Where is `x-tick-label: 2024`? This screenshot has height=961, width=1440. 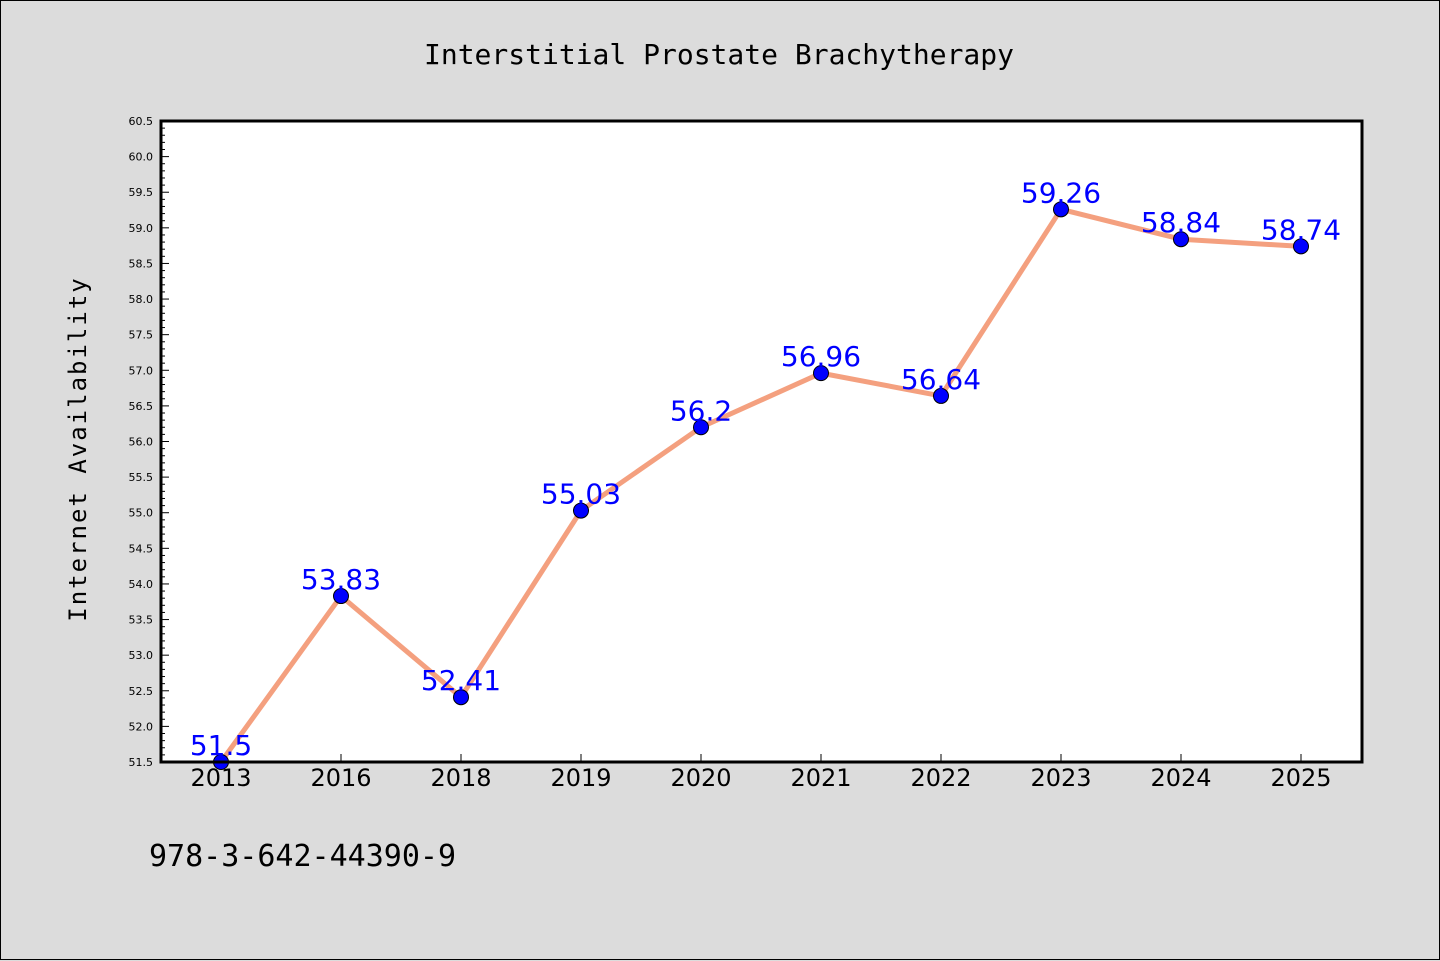 x-tick-label: 2024 is located at coordinates (1180, 778).